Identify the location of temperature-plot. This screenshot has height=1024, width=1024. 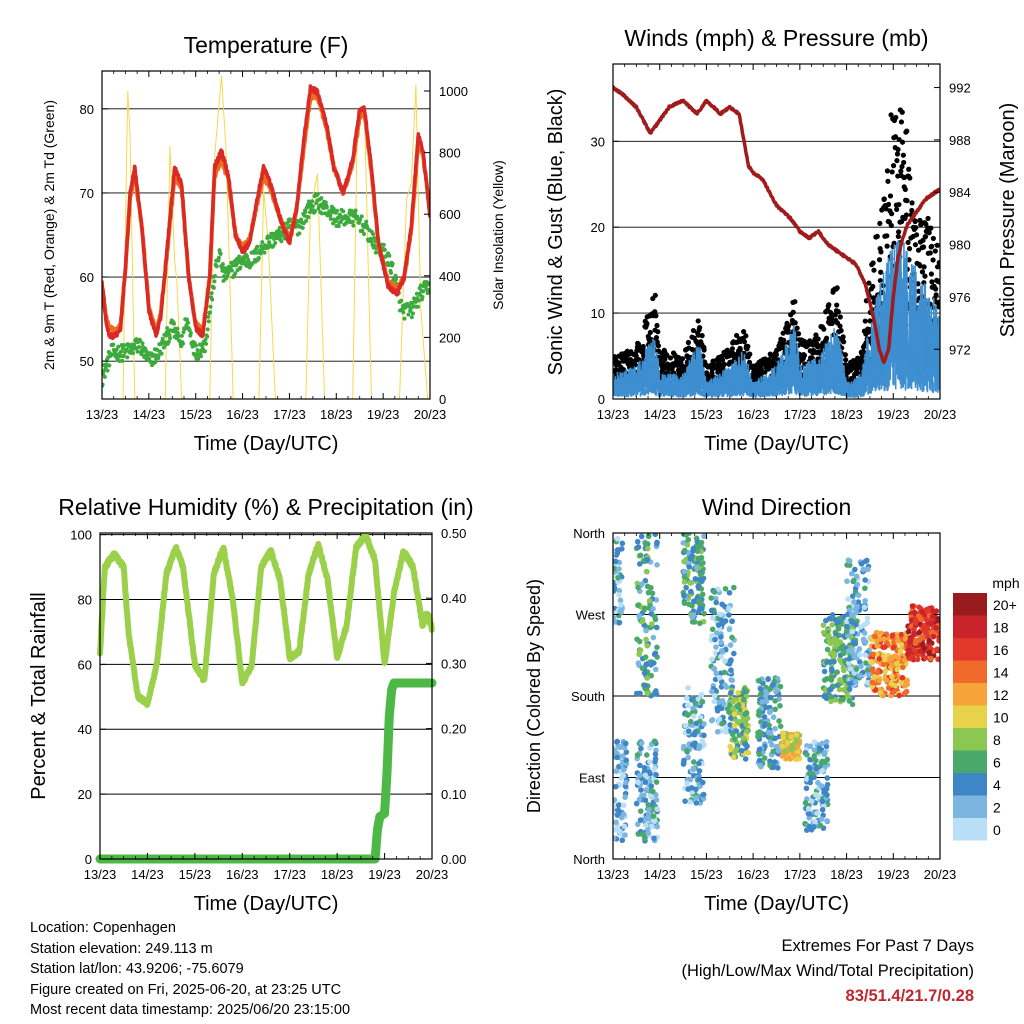
(266, 237).